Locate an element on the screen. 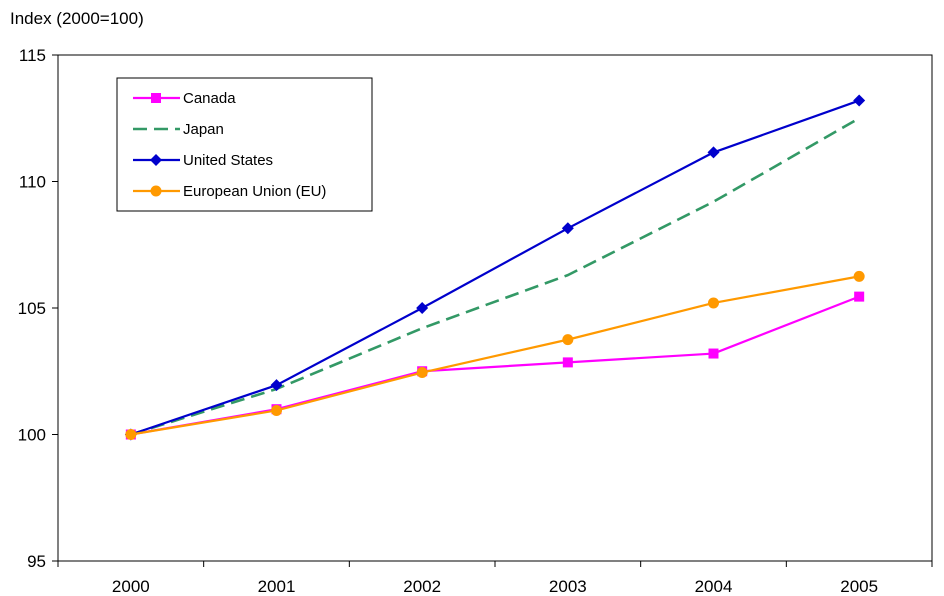 The width and height of the screenshot is (944, 596). legend-item: United States is located at coordinates (203, 160).